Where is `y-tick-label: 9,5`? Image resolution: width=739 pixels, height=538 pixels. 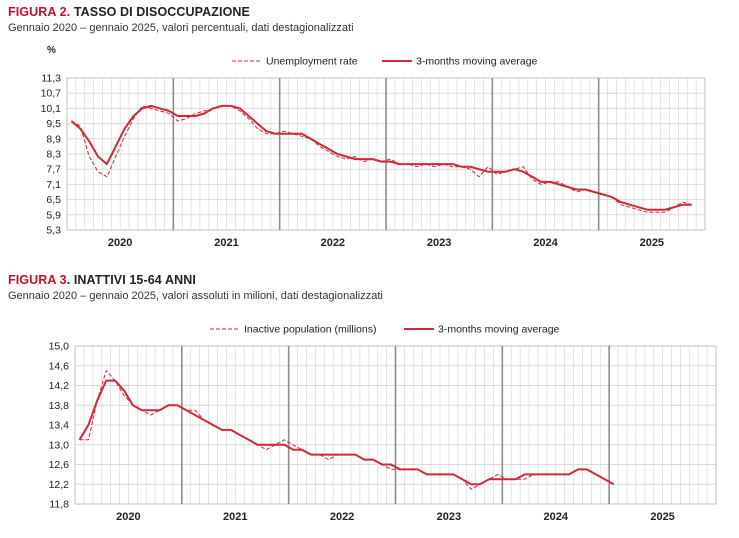 y-tick-label: 9,5 is located at coordinates (53, 124).